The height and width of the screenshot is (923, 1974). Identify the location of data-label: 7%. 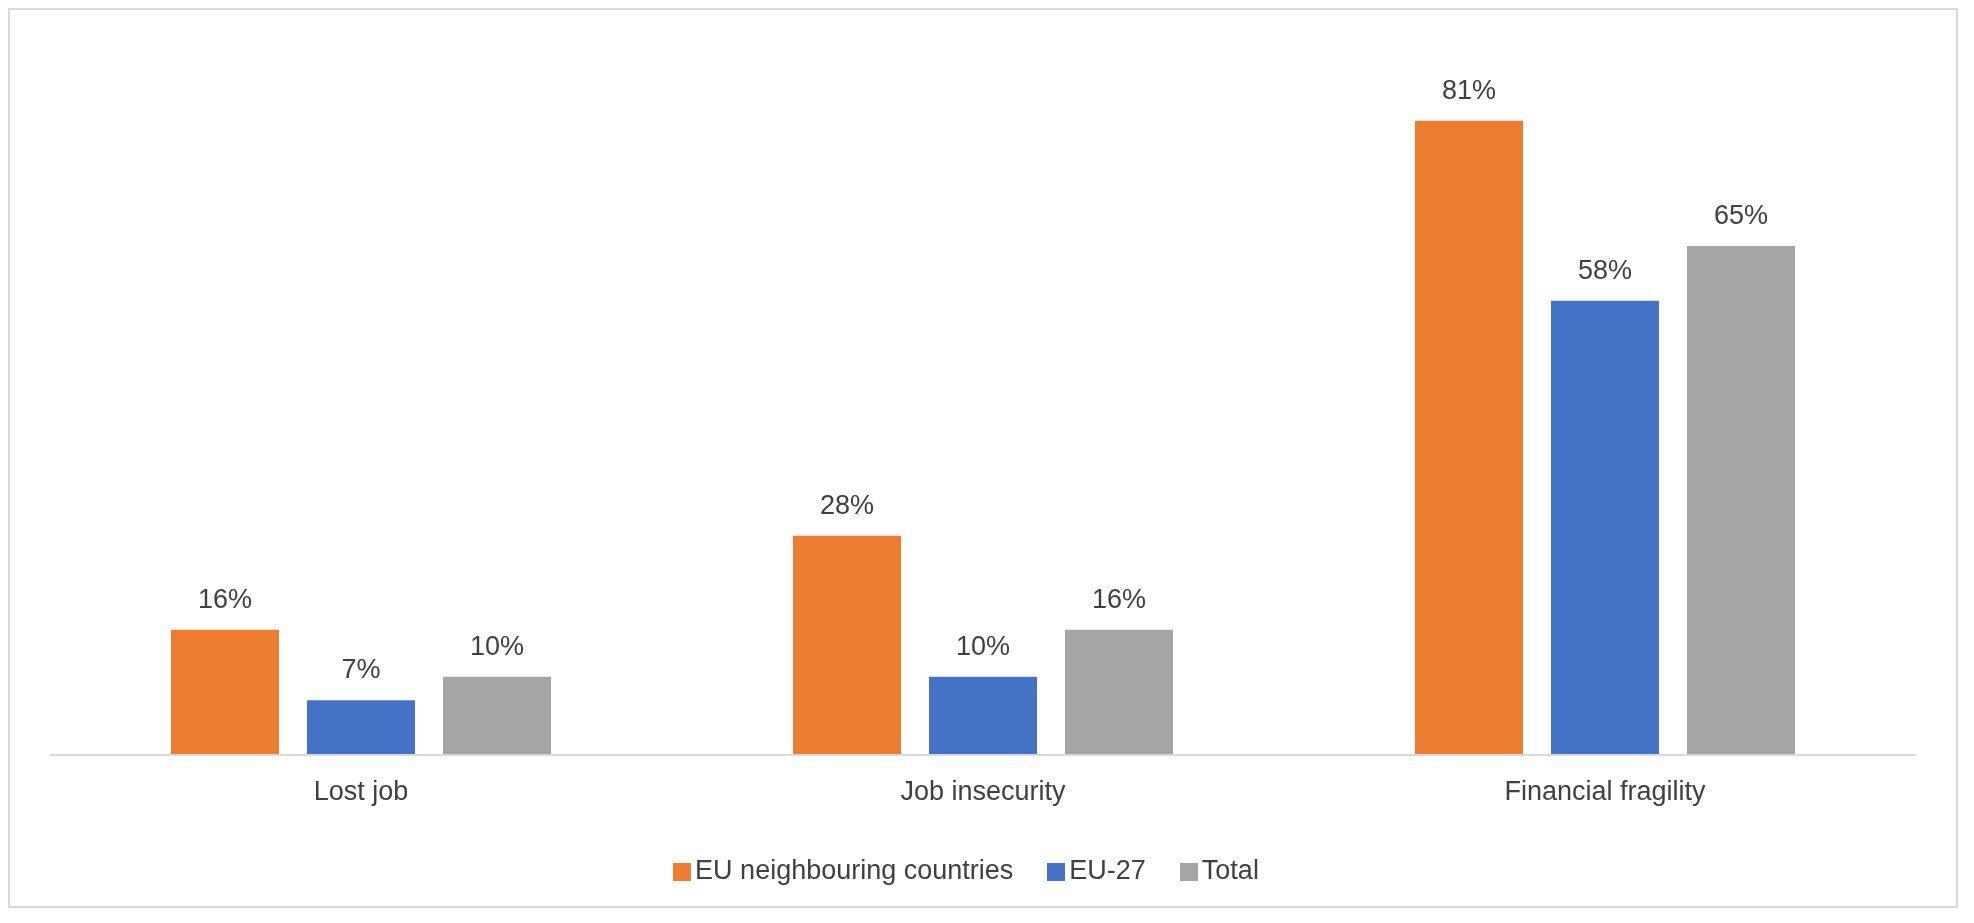
(361, 669).